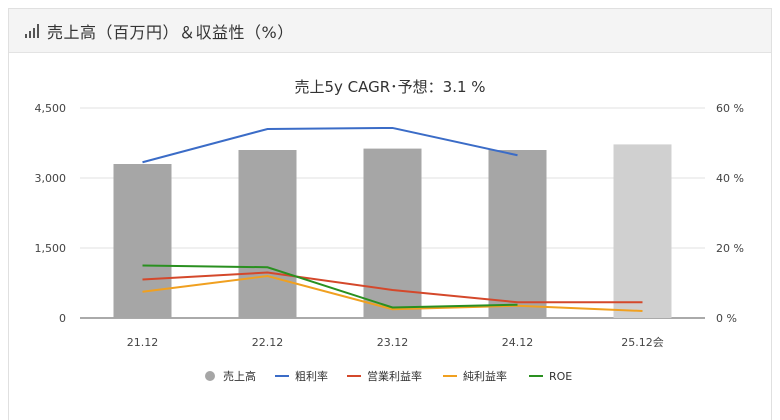 This screenshot has width=780, height=420. Describe the element at coordinates (51, 248) in the screenshot. I see `left-axis-tick-label: 1,500` at that location.